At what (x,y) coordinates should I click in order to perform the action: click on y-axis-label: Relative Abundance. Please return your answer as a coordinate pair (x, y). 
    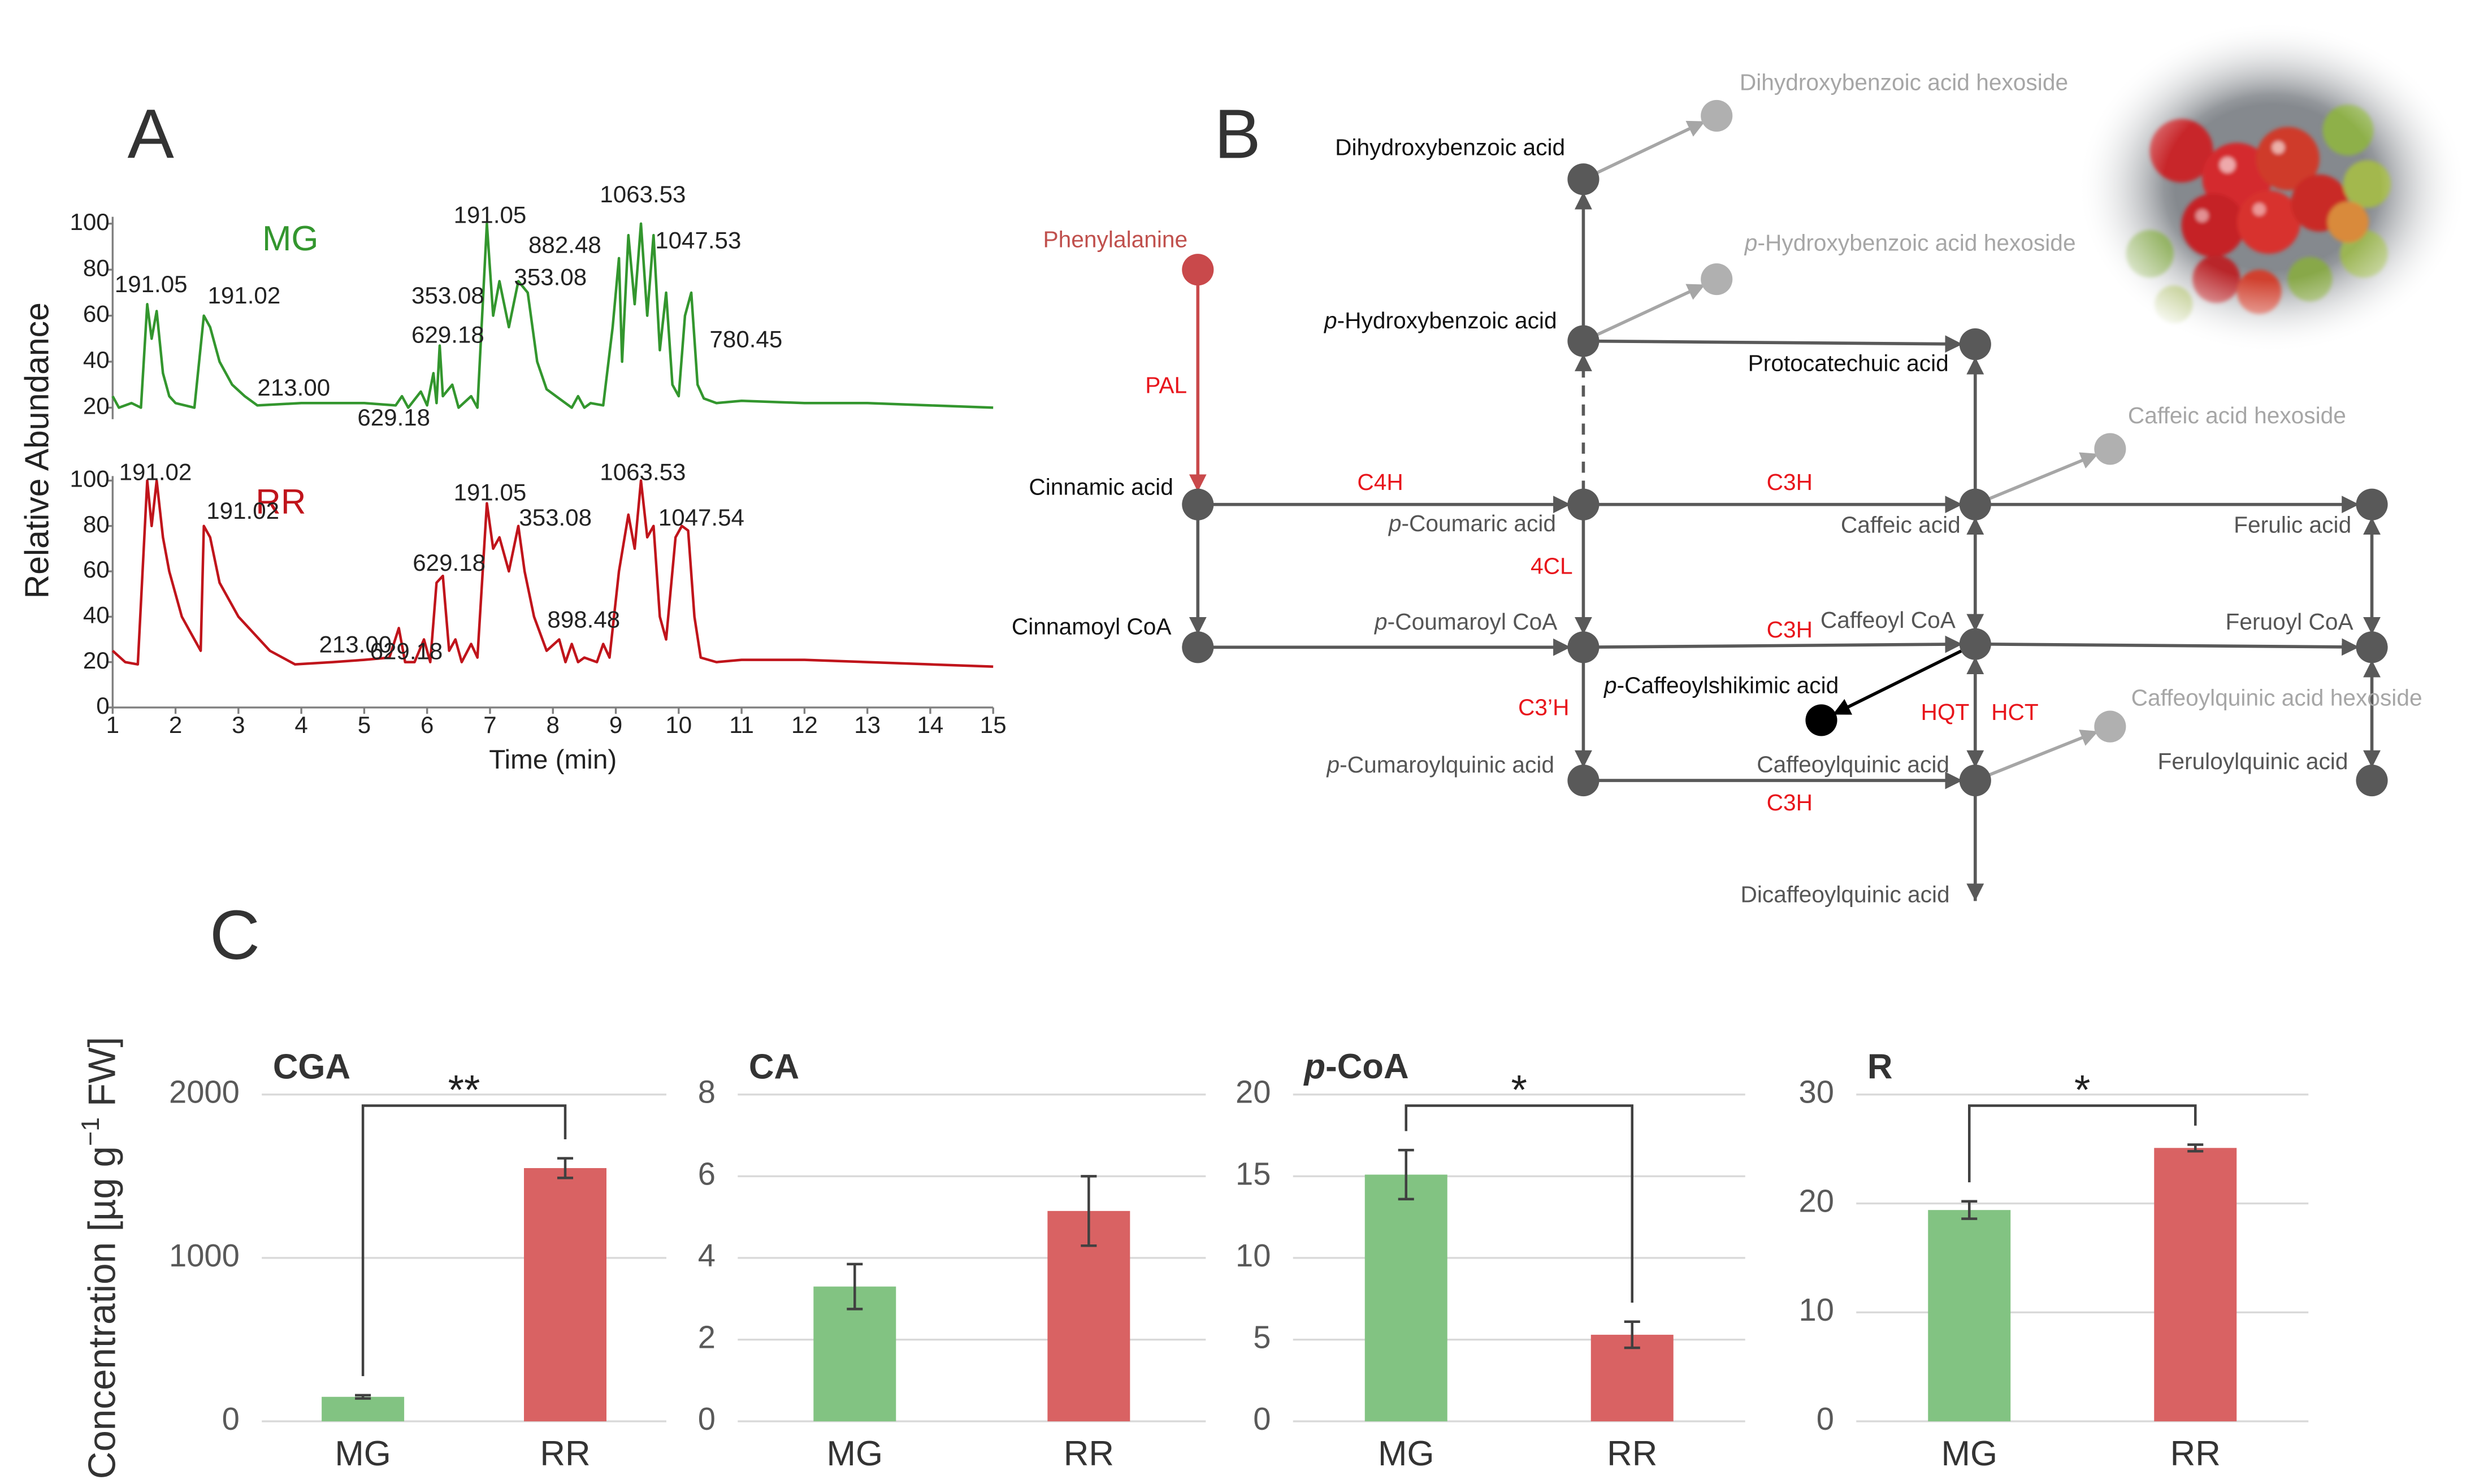
    Looking at the image, I should click on (37, 450).